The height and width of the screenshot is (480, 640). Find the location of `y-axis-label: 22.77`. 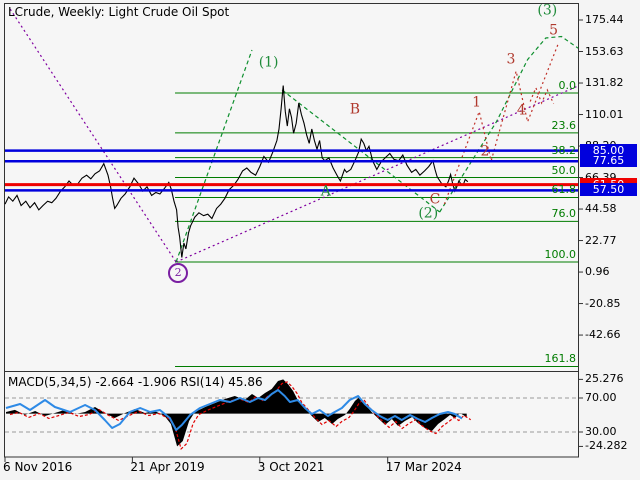

y-axis-label: 22.77 is located at coordinates (601, 240).